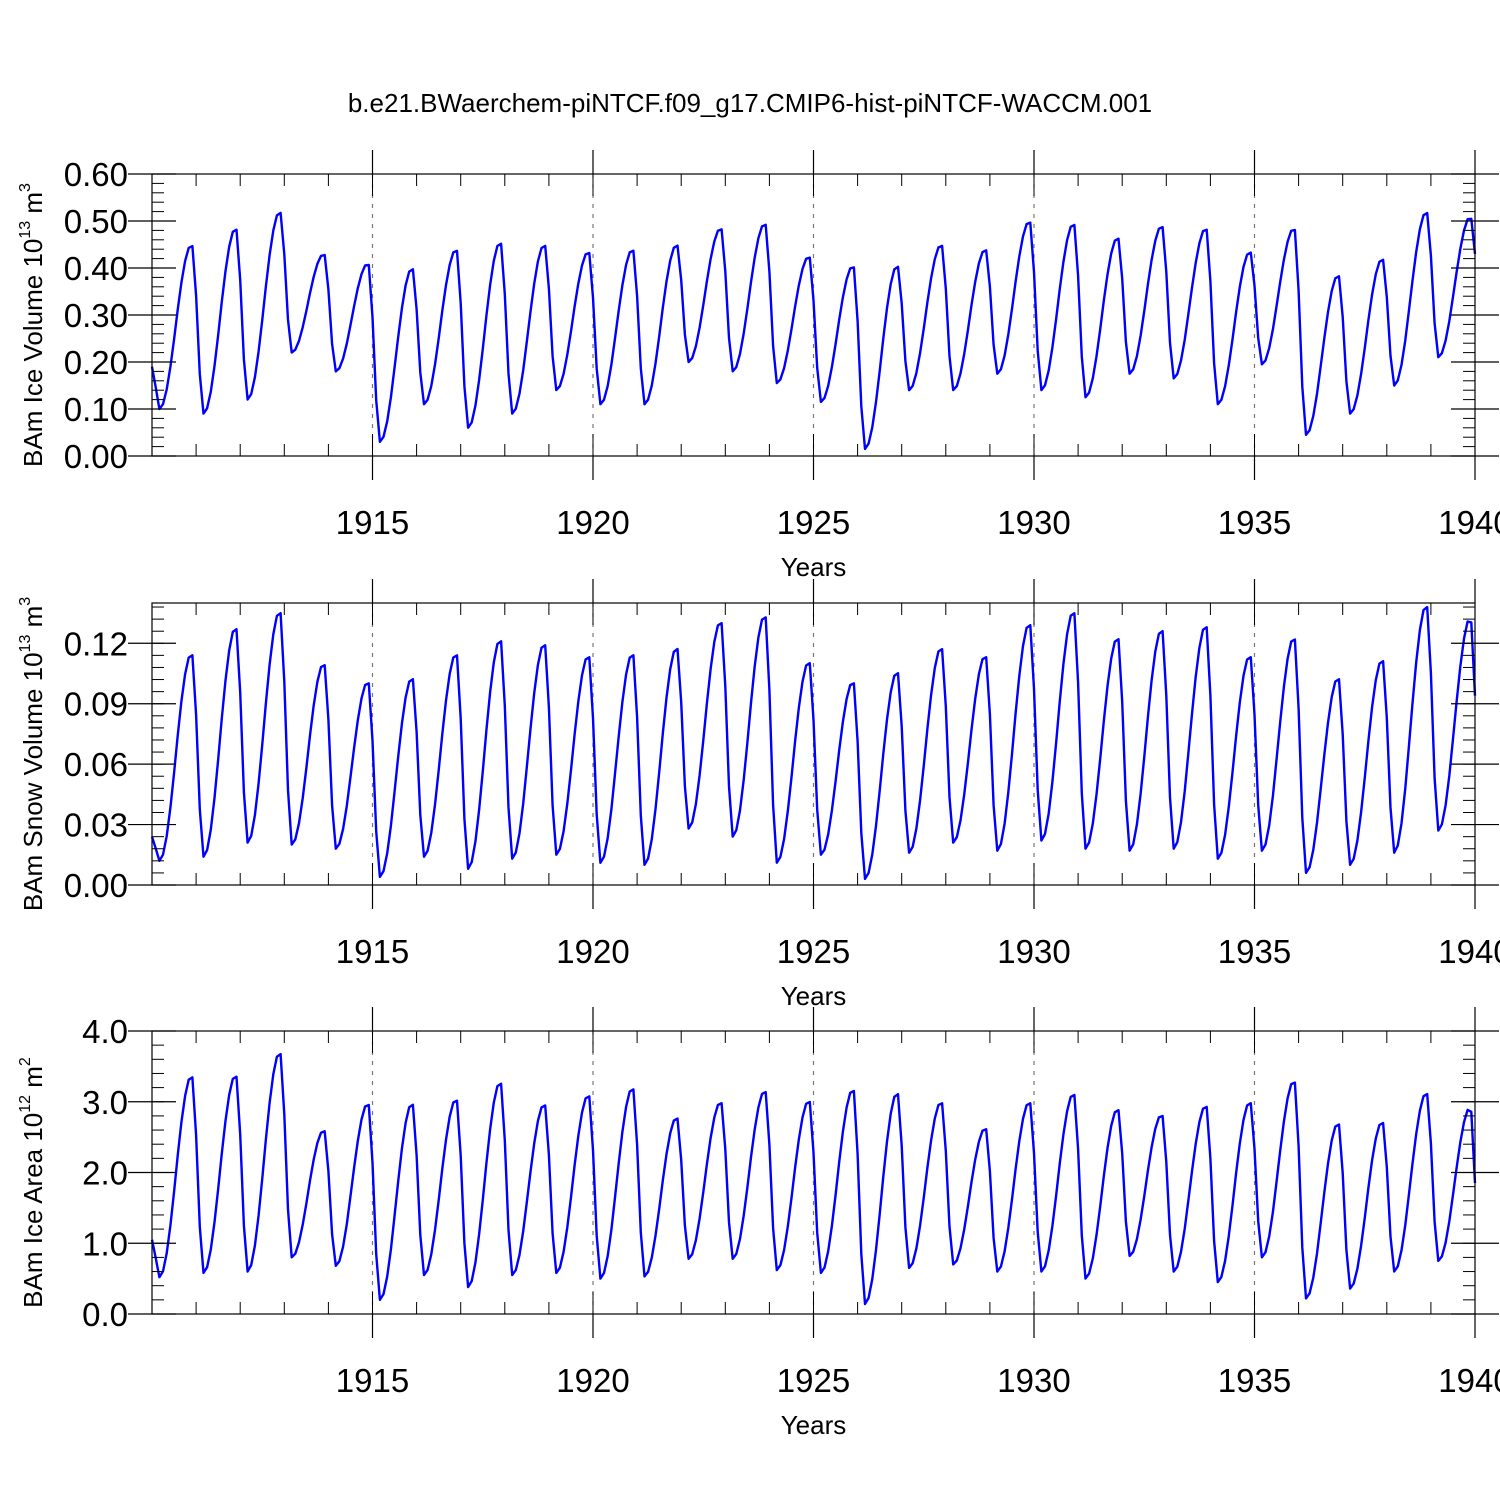  What do you see at coordinates (96, 268) in the screenshot?
I see `y-tick-label: 0.40` at bounding box center [96, 268].